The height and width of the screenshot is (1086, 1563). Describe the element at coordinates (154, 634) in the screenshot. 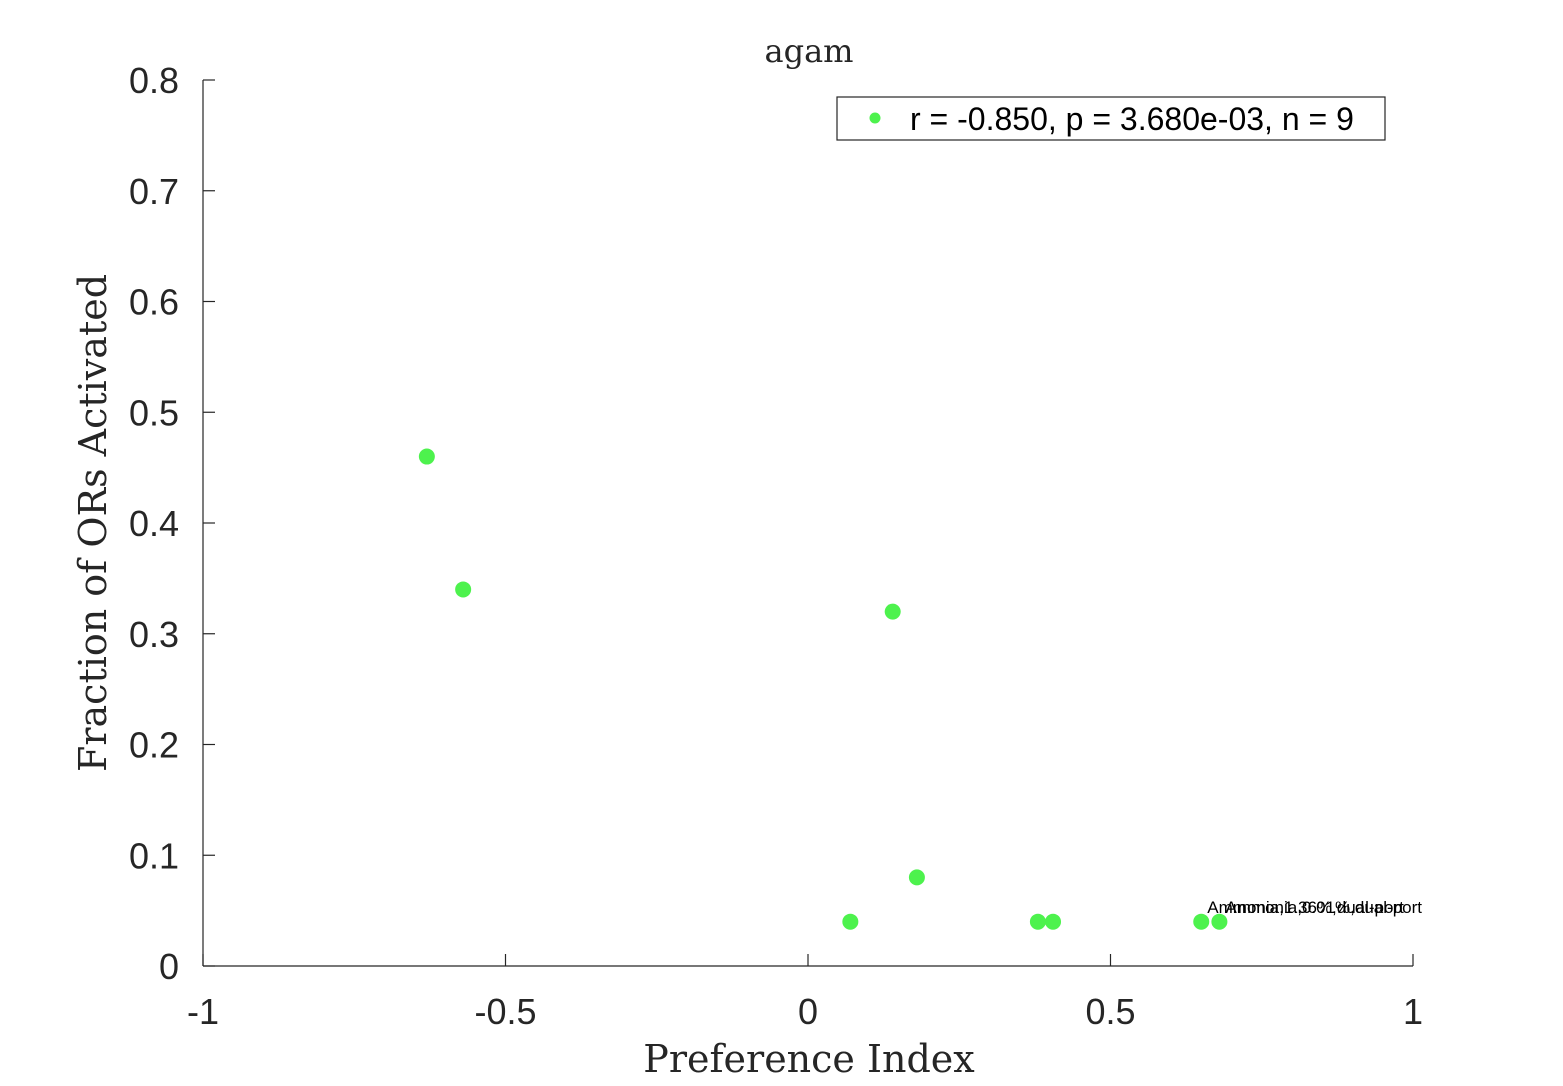

I see `y-tick-label: 0.3` at that location.